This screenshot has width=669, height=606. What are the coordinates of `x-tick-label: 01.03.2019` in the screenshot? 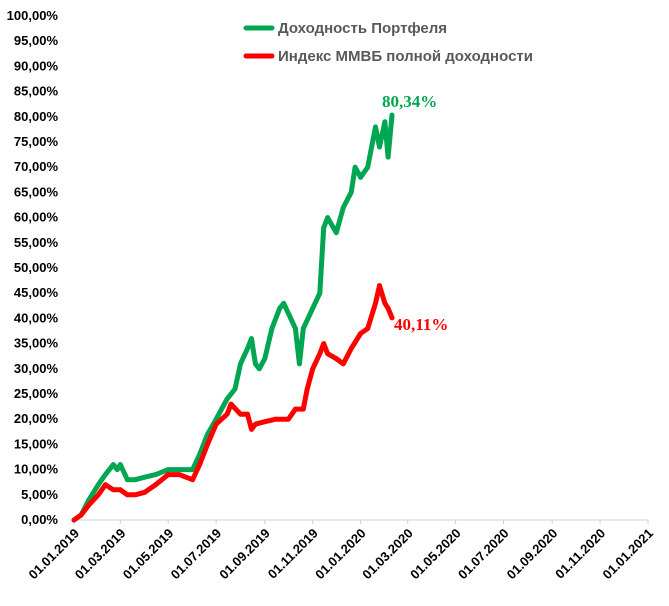 It's located at (100, 554).